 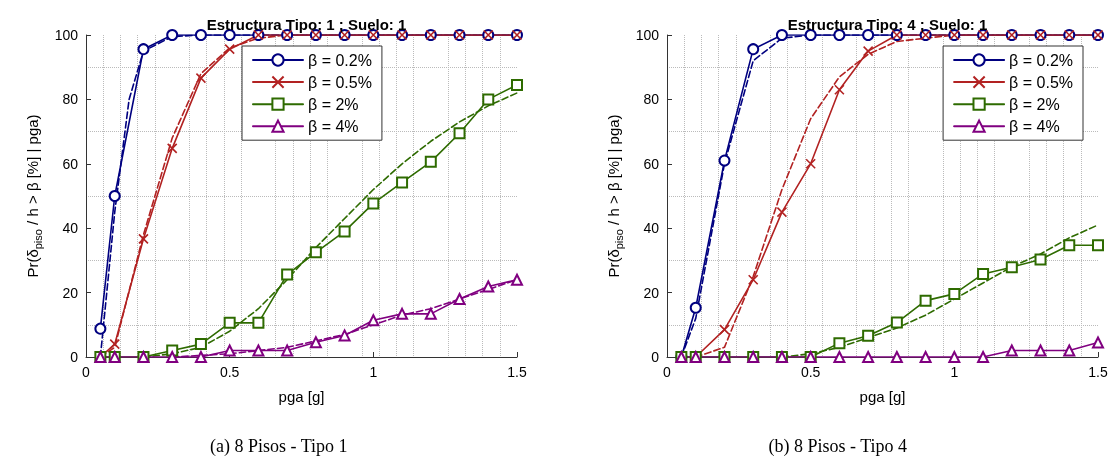 I want to click on text: (a) 8 Pisos - Tipo 1, so click(x=279, y=446).